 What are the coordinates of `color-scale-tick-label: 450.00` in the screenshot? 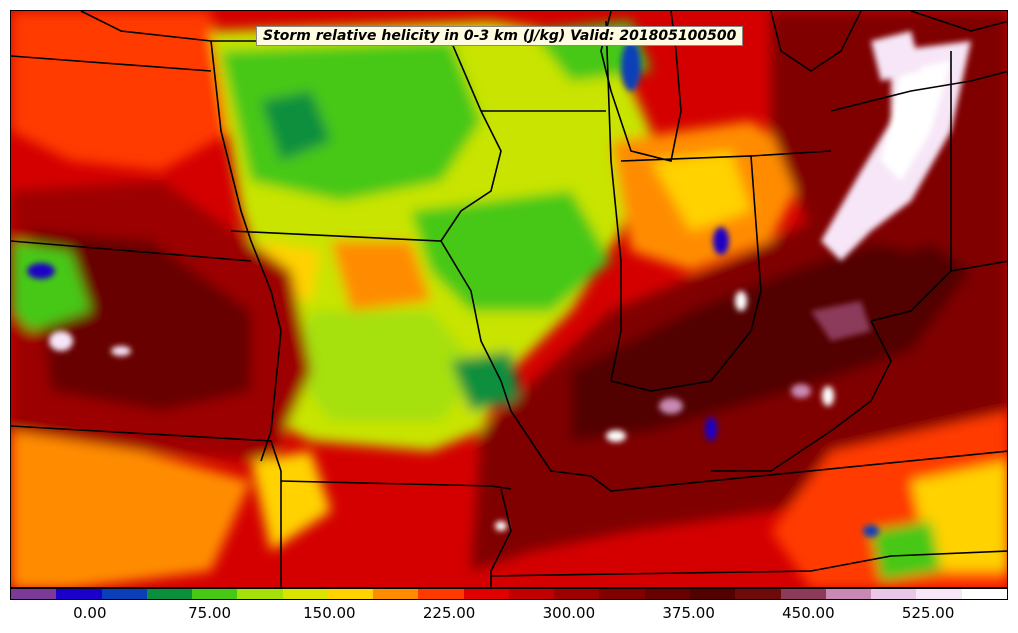 It's located at (808, 613).